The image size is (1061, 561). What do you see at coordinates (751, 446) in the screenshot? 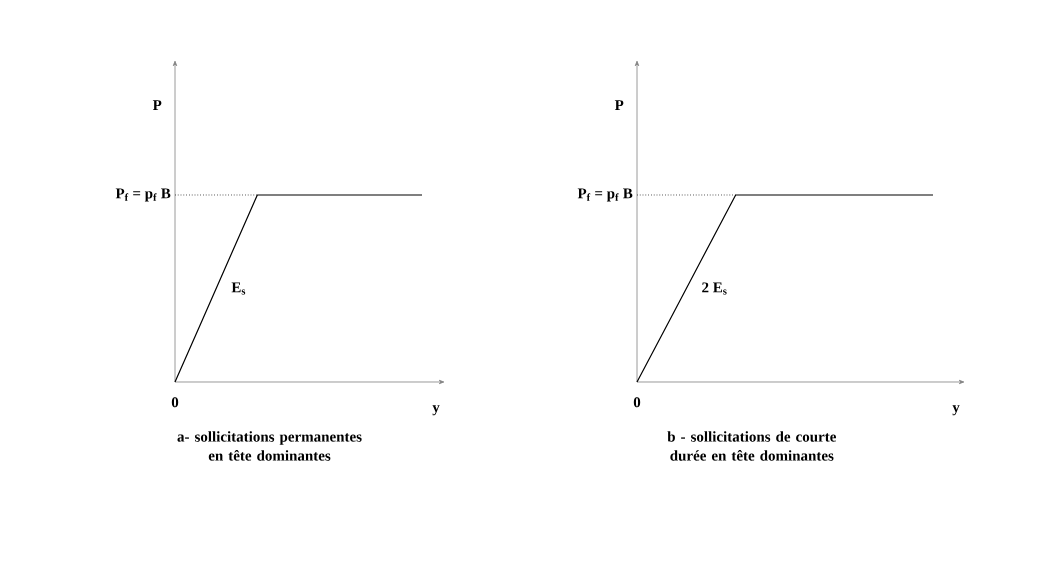
I see `text: b - sollicitations de courte durée en tête dominantes` at bounding box center [751, 446].